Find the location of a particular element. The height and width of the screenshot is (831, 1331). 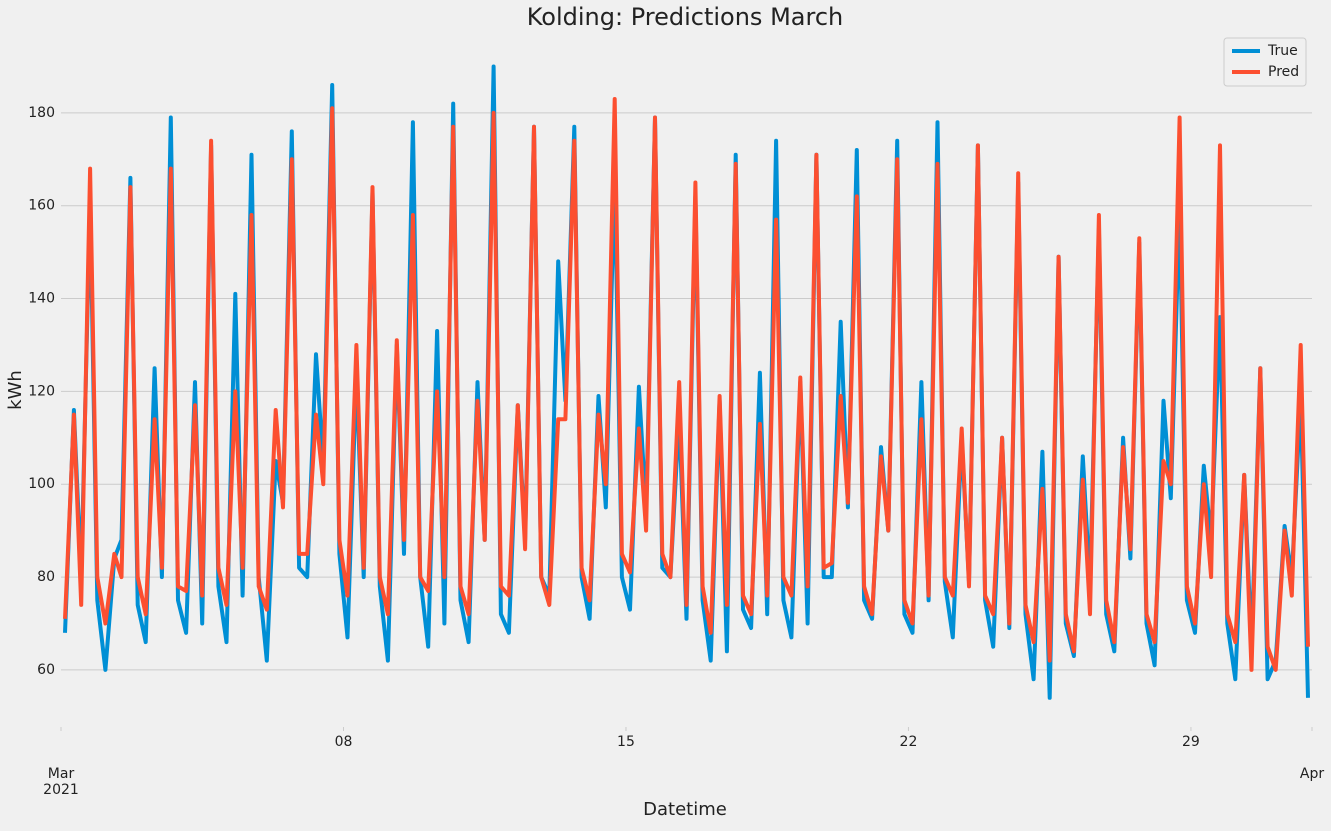

y-tick-label: 160 is located at coordinates (41, 206).